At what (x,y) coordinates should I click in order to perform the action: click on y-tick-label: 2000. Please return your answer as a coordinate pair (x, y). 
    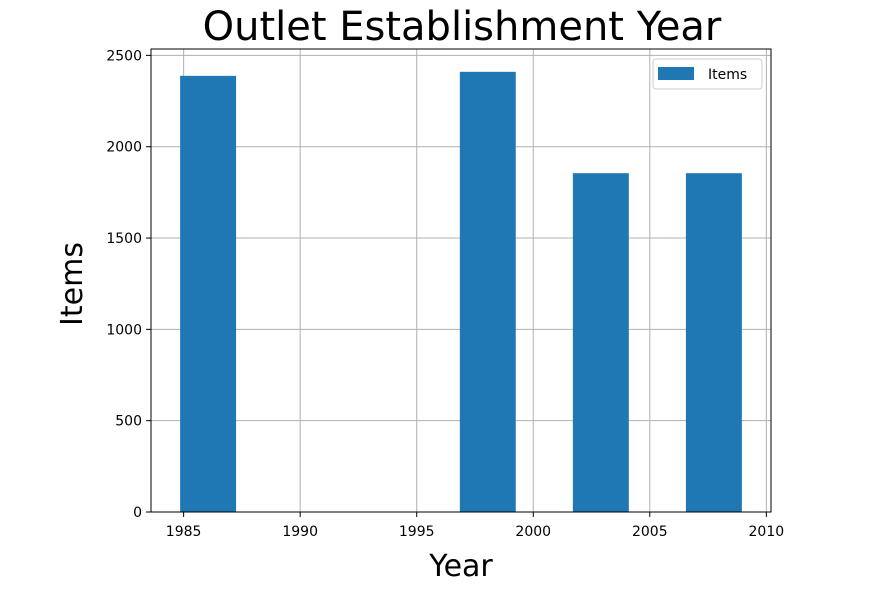
    Looking at the image, I should click on (124, 148).